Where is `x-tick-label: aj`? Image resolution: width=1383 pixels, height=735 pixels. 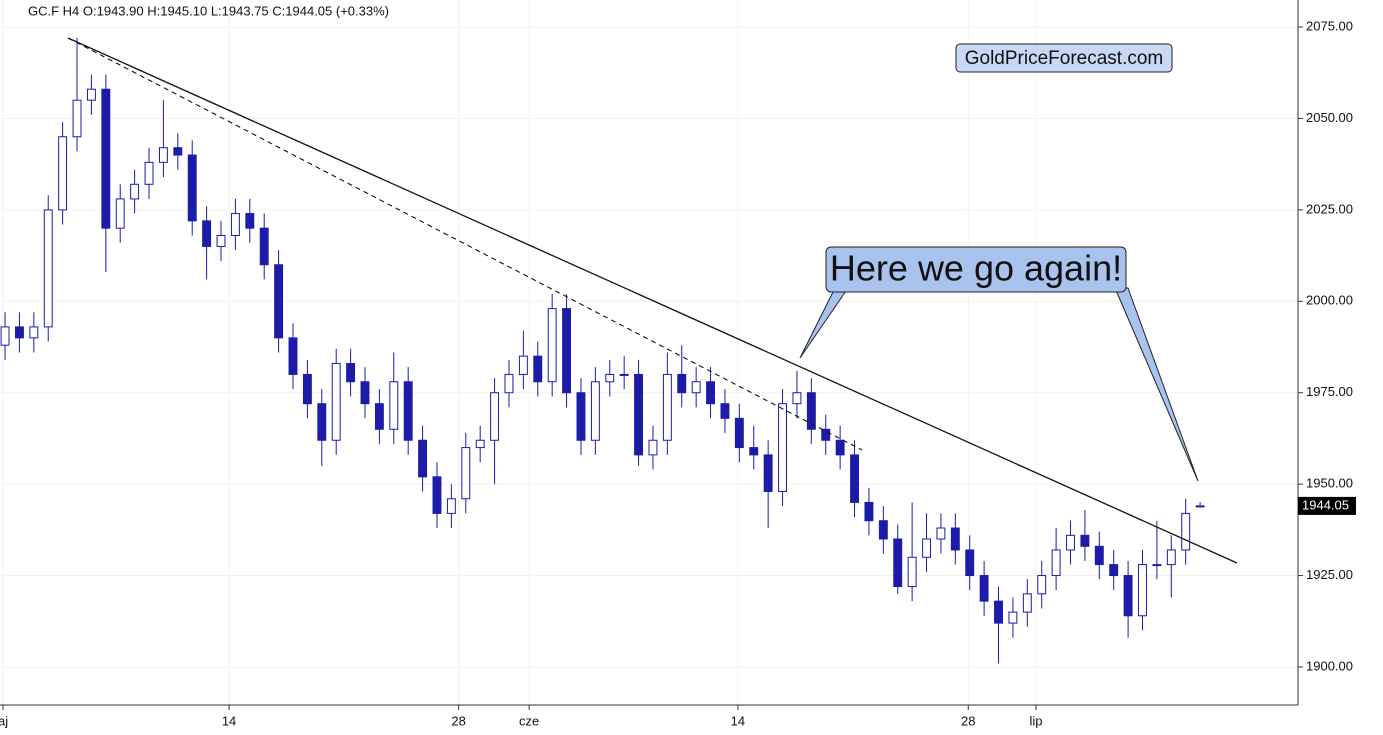
x-tick-label: aj is located at coordinates (4, 720).